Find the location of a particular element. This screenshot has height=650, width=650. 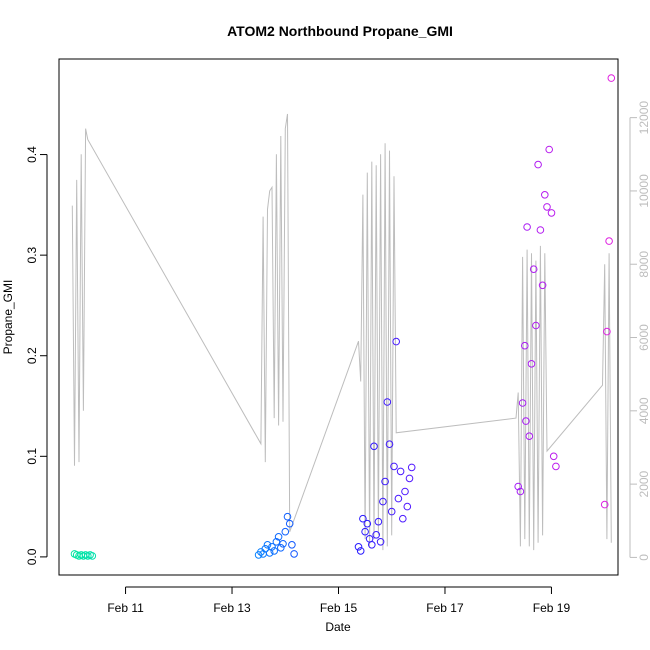

y-tick-label: 0.3 is located at coordinates (32, 254).